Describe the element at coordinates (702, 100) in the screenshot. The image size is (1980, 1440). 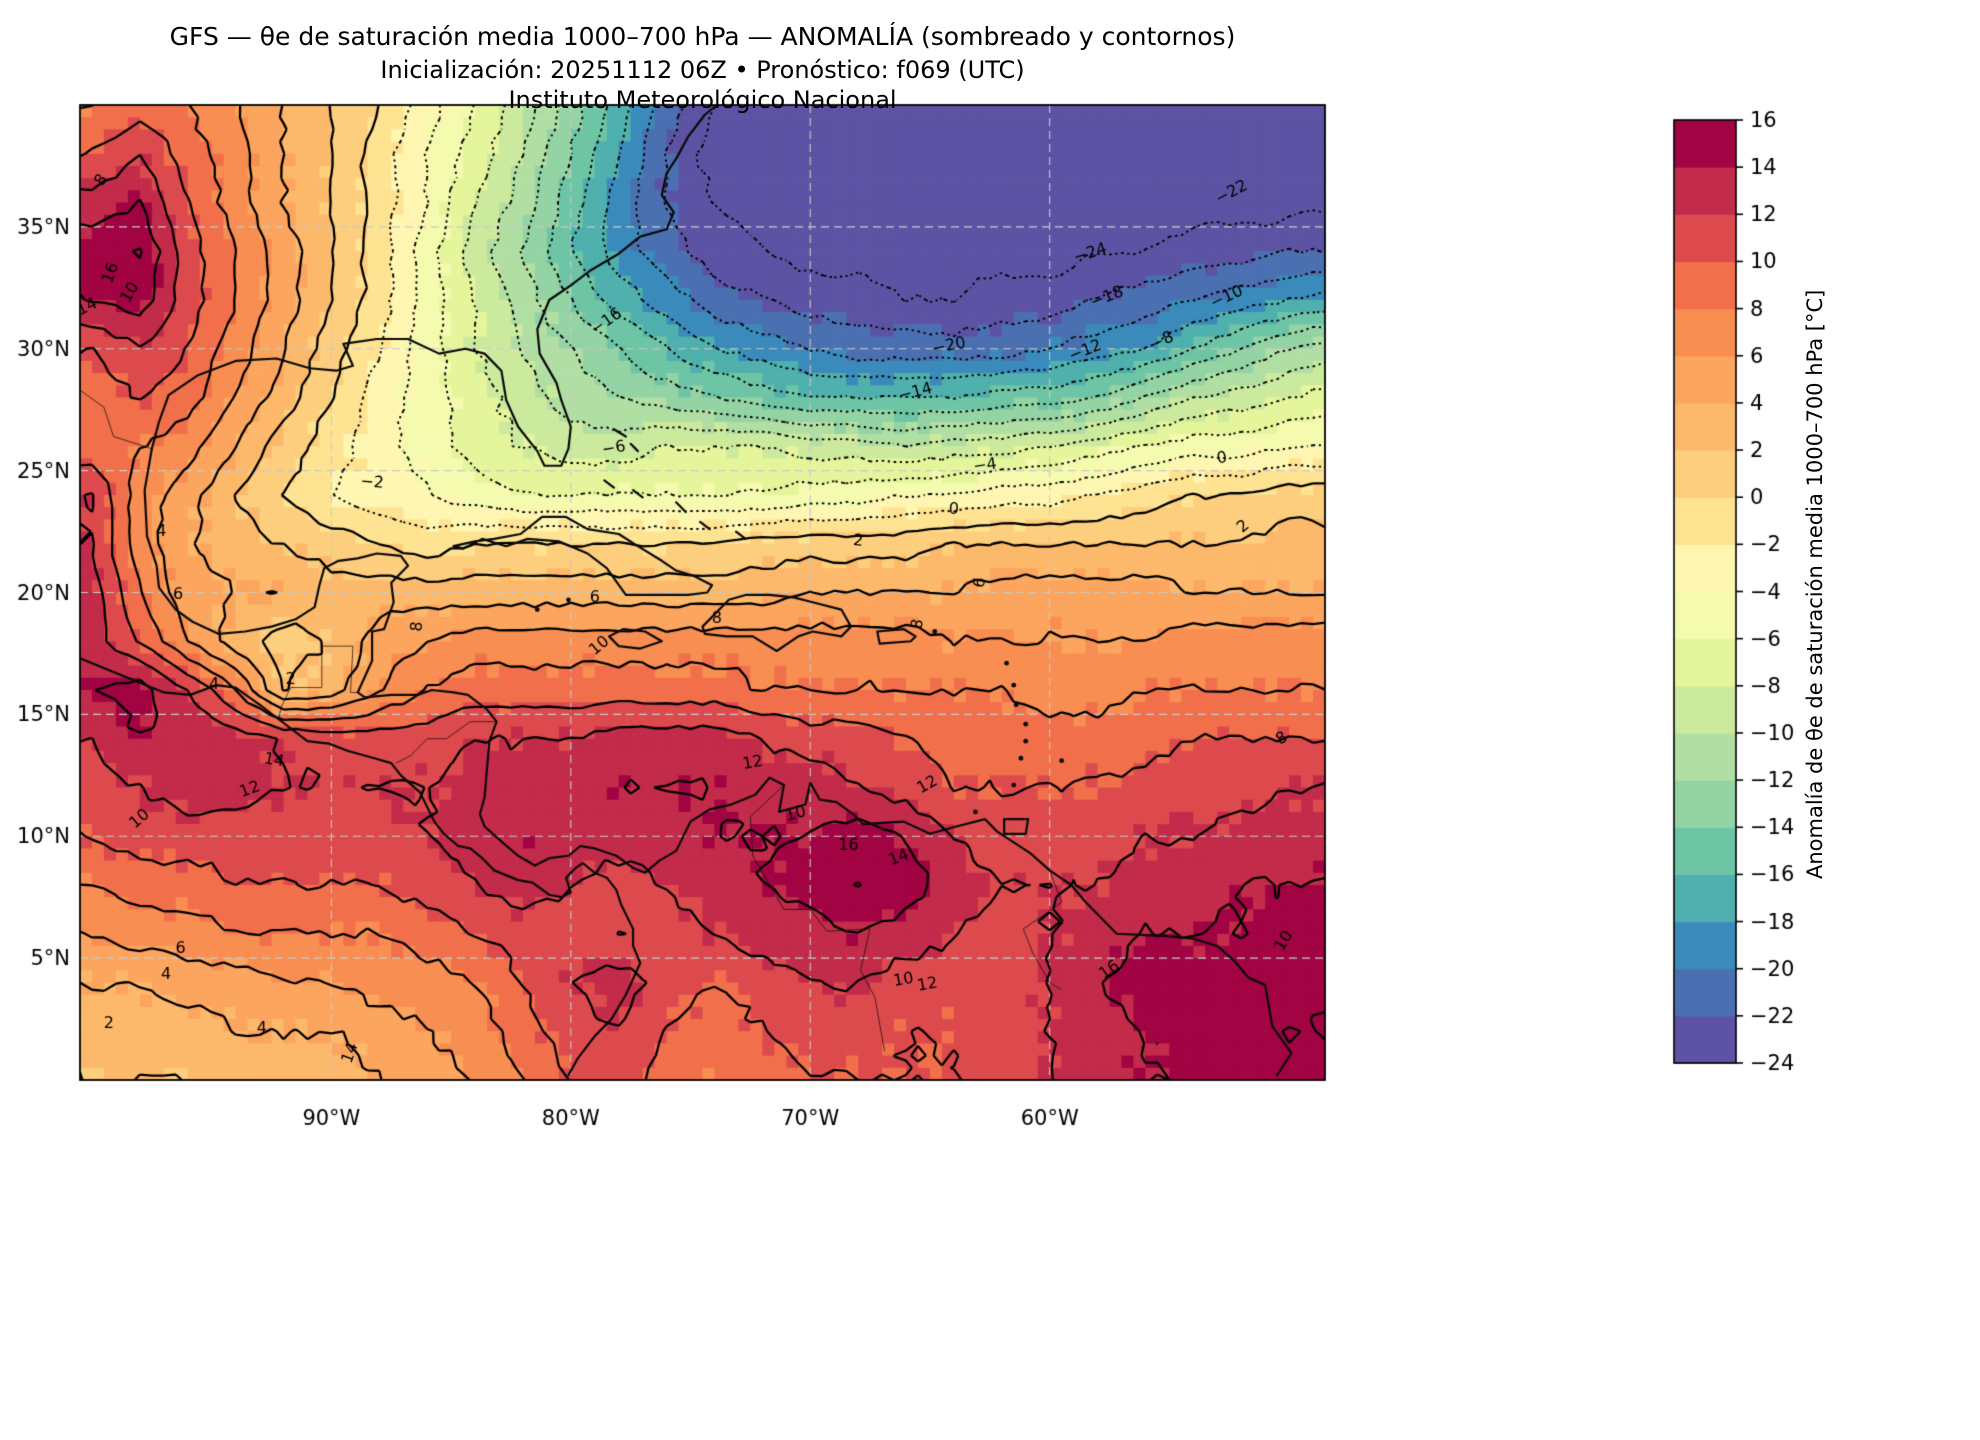
I see `chart-institution: Instituto Meteorológico Nacional` at that location.